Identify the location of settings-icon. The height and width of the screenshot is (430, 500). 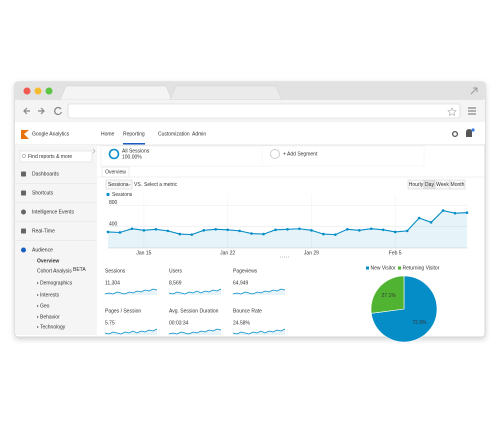
(455, 134).